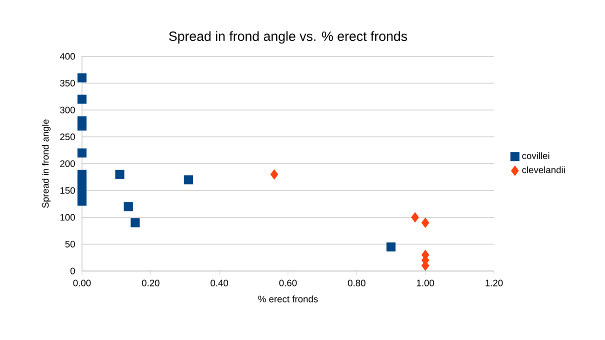  I want to click on legend-label: covillei, so click(536, 156).